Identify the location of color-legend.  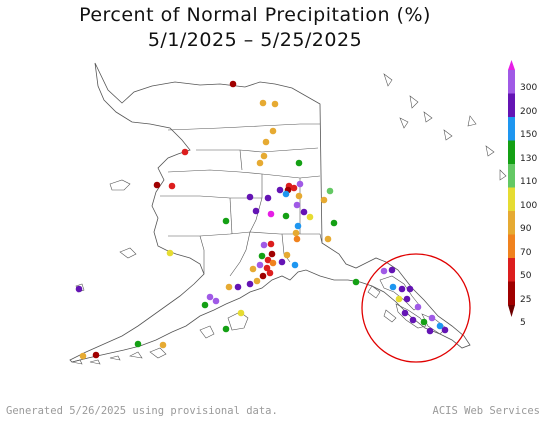
(511, 188).